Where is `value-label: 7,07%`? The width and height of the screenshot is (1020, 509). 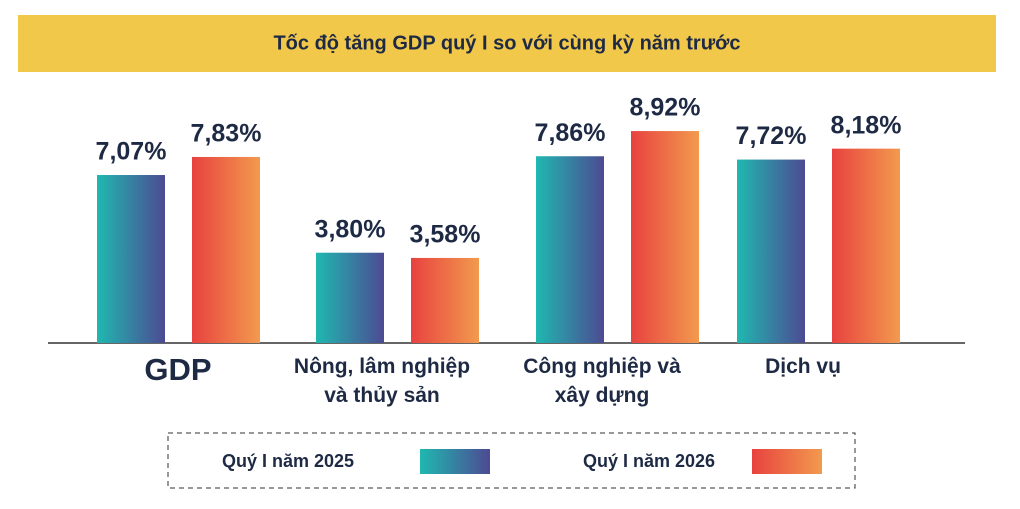
value-label: 7,07% is located at coordinates (131, 152).